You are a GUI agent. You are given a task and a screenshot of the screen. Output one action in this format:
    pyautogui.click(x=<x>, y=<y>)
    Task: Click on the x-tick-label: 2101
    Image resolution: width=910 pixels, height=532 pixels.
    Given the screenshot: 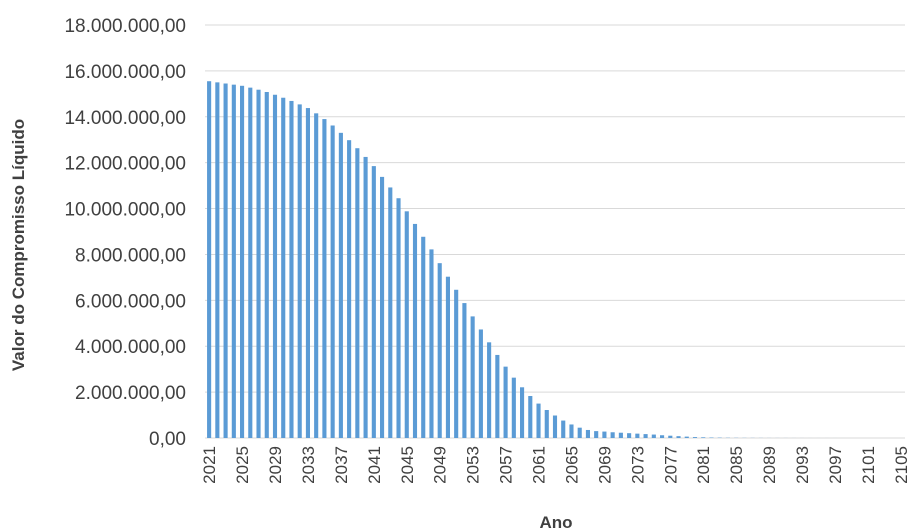 What is the action you would take?
    pyautogui.click(x=868, y=465)
    